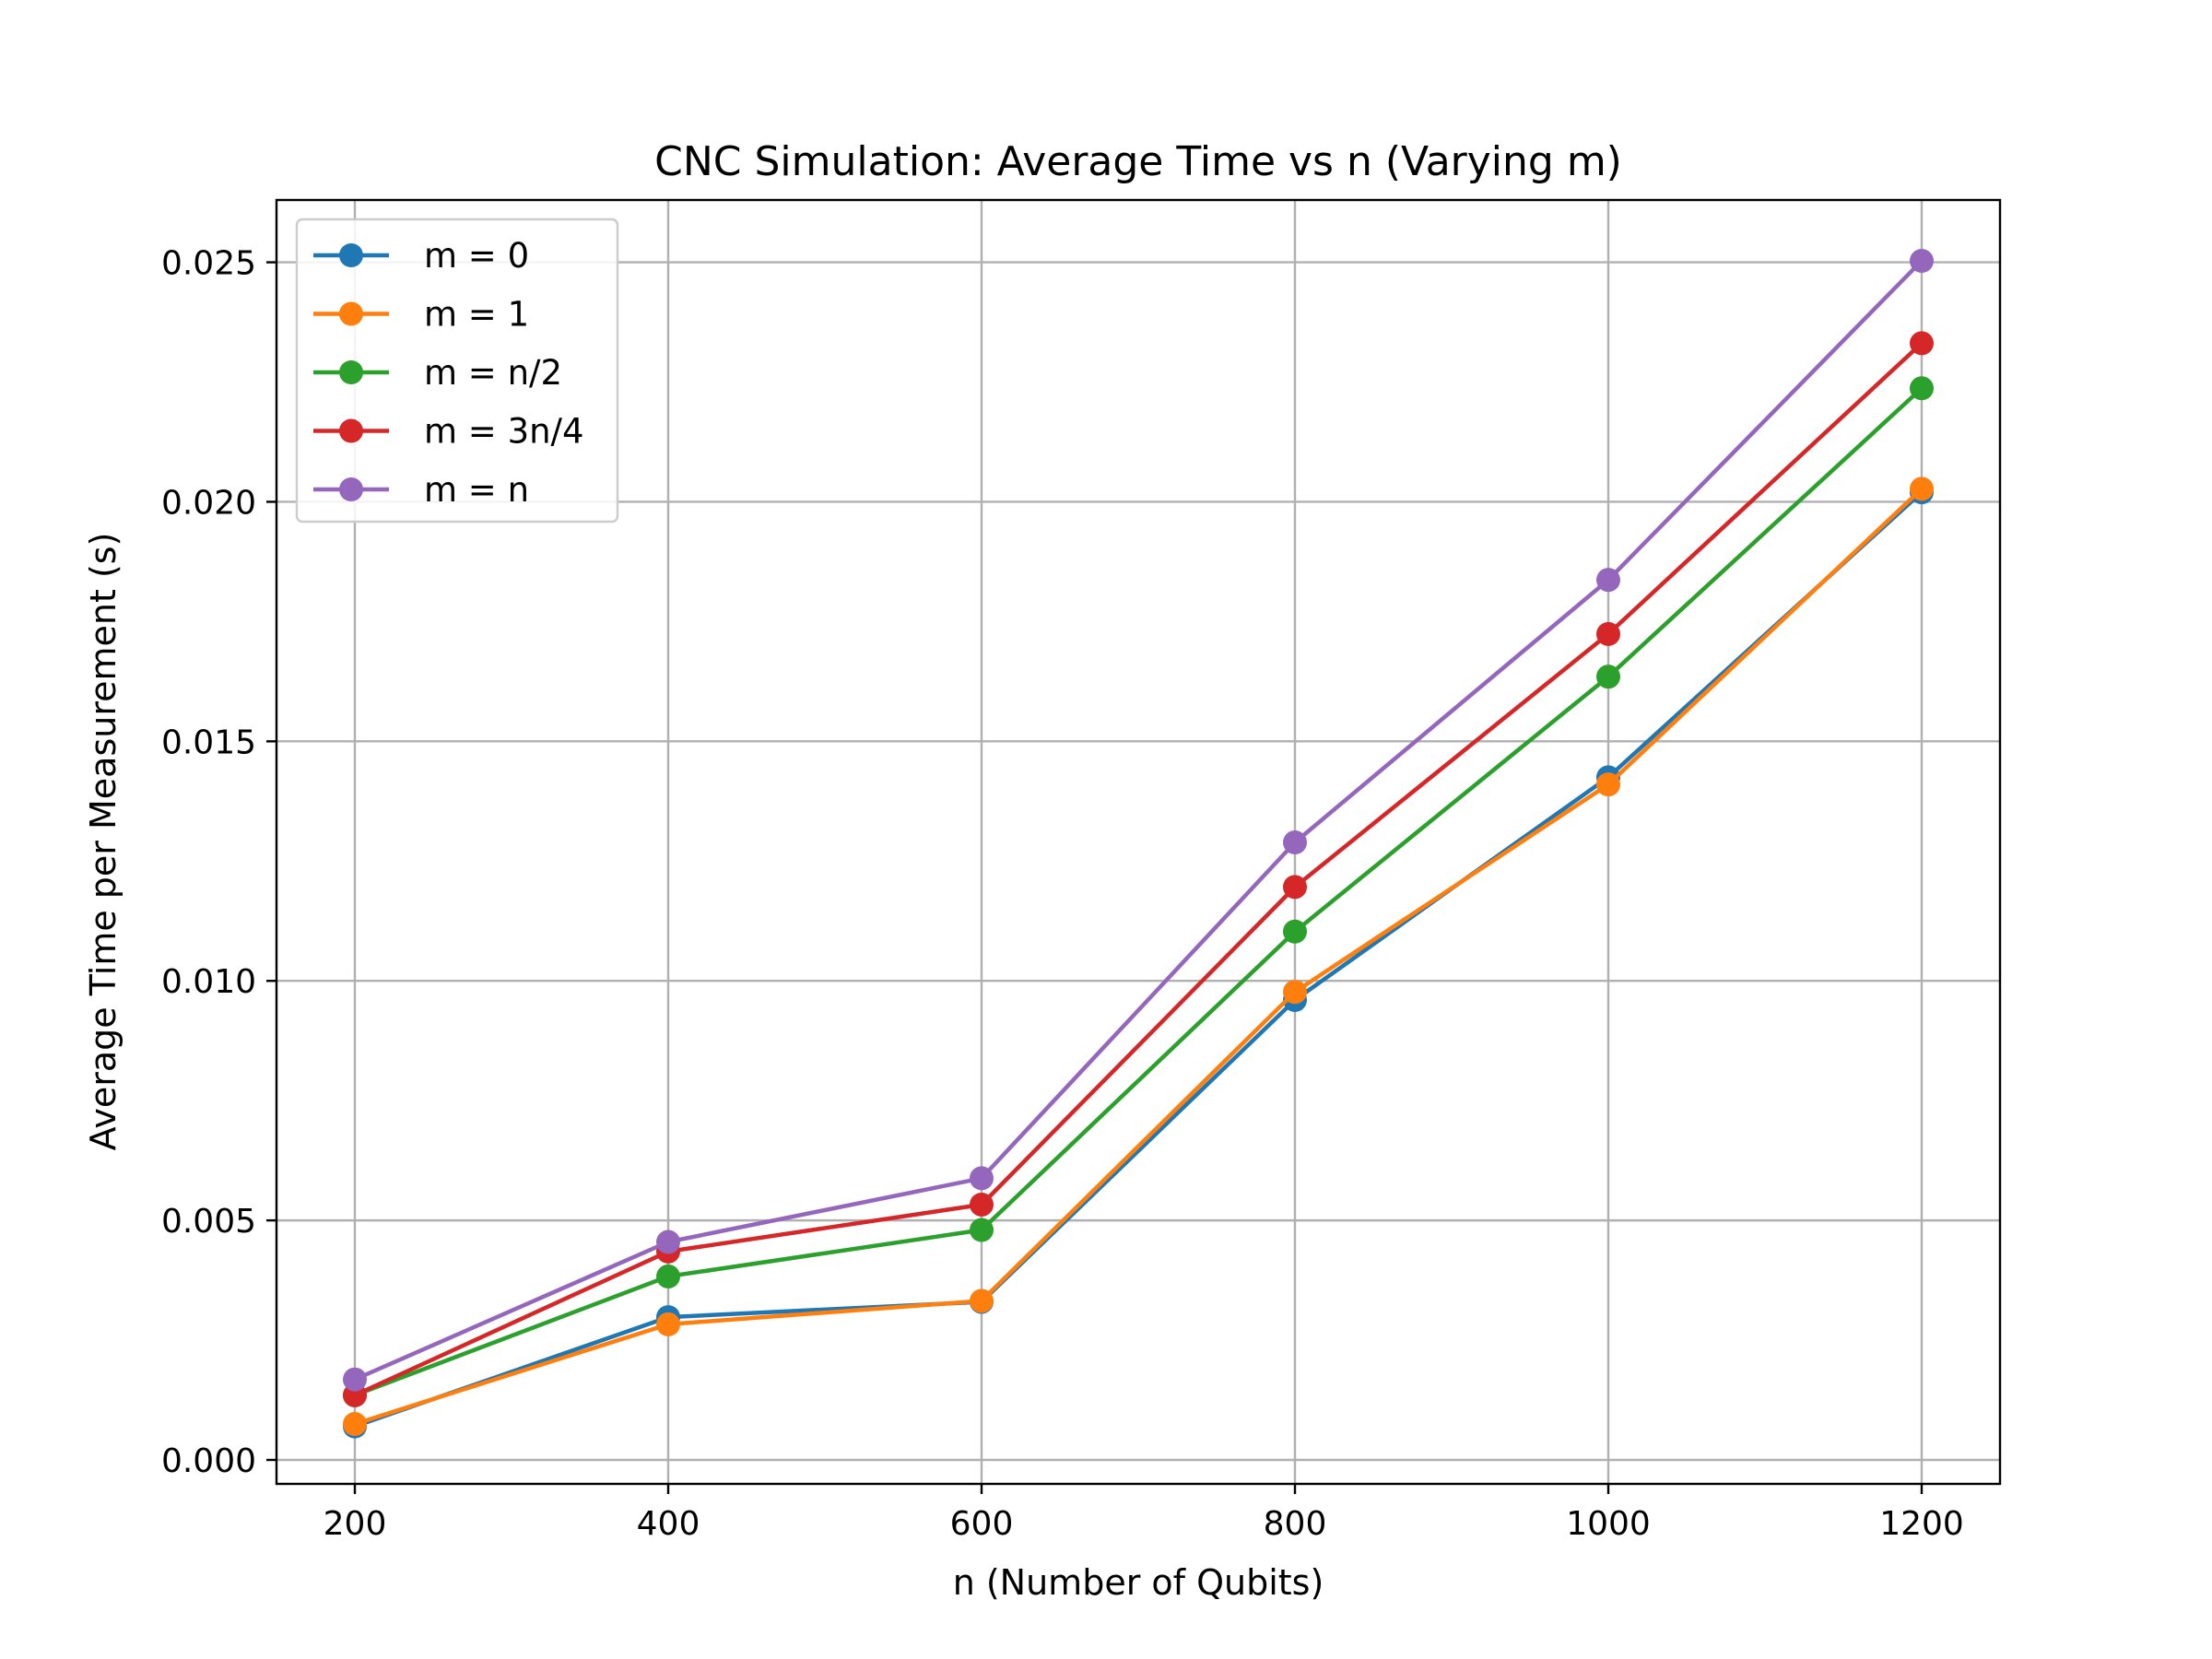  Describe the element at coordinates (476, 315) in the screenshot. I see `legend-label-m-1: m = 1` at that location.